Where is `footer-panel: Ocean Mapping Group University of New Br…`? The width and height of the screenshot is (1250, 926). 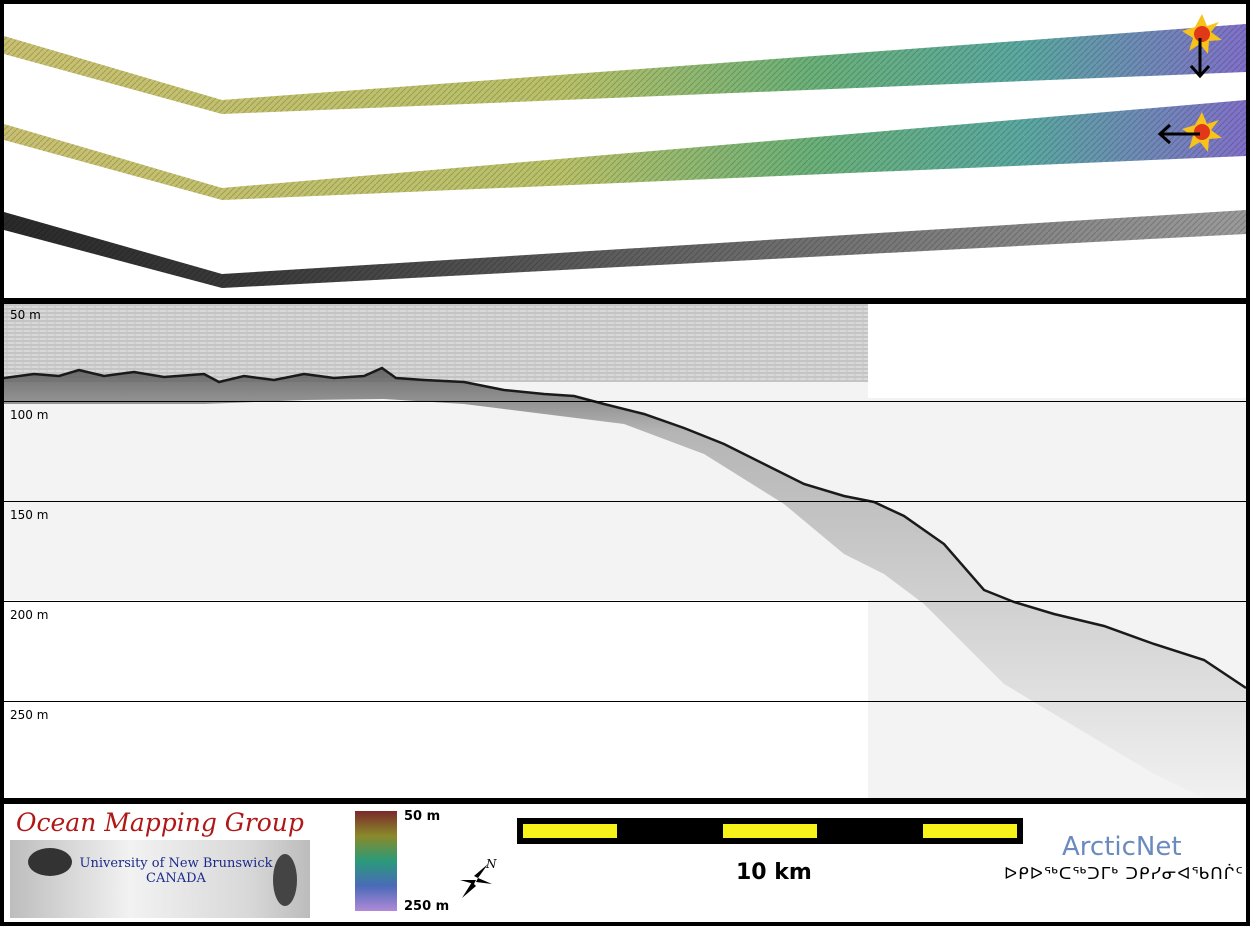
footer-panel: Ocean Mapping Group University of New Br… is located at coordinates (625, 863).